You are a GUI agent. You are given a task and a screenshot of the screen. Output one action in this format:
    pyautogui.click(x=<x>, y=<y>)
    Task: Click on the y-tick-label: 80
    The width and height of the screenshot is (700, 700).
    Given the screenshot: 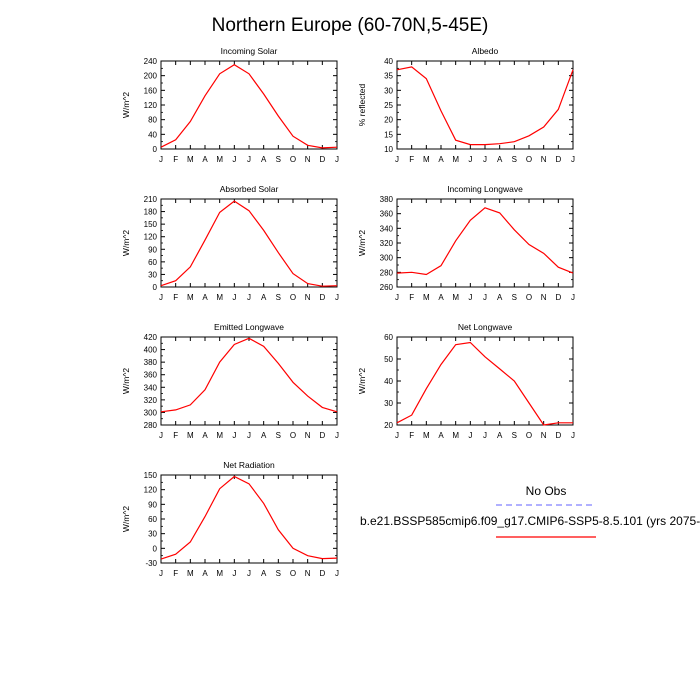 What is the action you would take?
    pyautogui.click(x=152, y=120)
    